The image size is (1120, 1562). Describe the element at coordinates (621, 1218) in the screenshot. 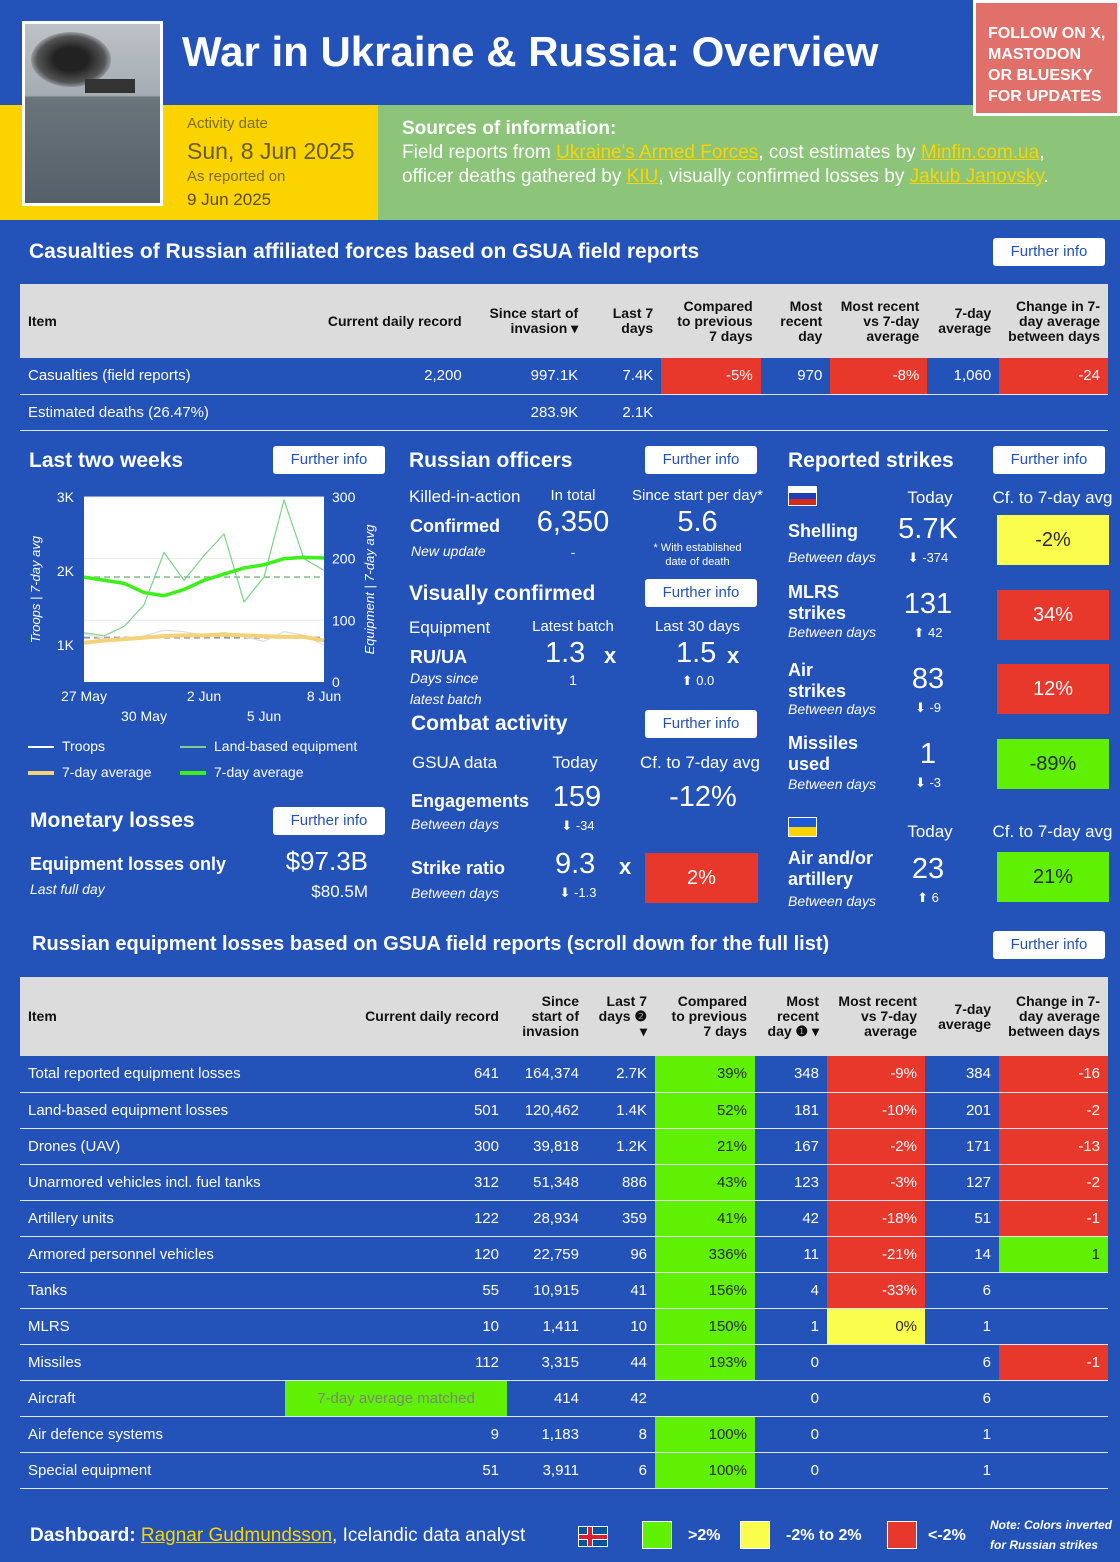

I see `cell: 359` at that location.